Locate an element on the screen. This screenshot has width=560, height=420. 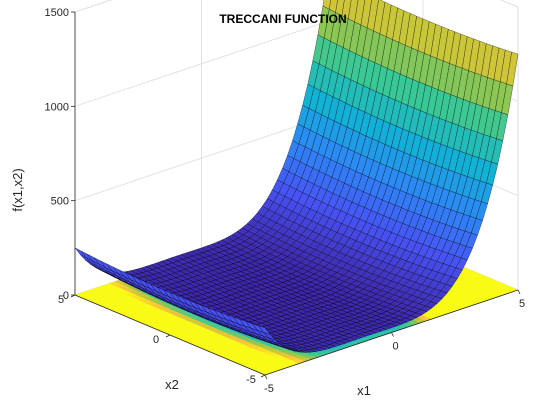
z-tick-label: 1000 is located at coordinates (57, 107).